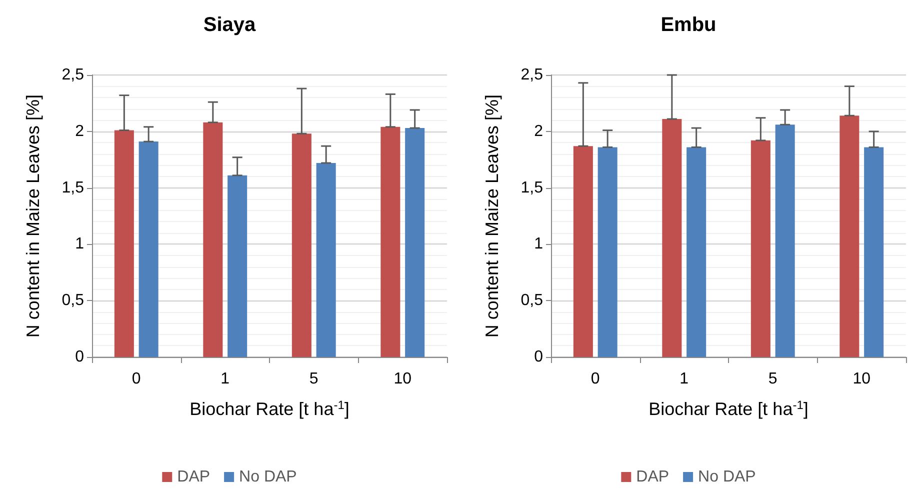 The height and width of the screenshot is (492, 919). Describe the element at coordinates (230, 25) in the screenshot. I see `chart-title: Siaya` at that location.